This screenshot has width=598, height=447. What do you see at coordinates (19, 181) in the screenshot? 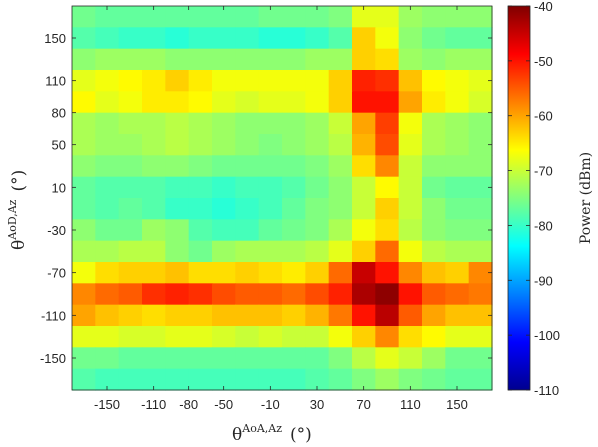
I see `y-axis-unit: (°)` at bounding box center [19, 181].